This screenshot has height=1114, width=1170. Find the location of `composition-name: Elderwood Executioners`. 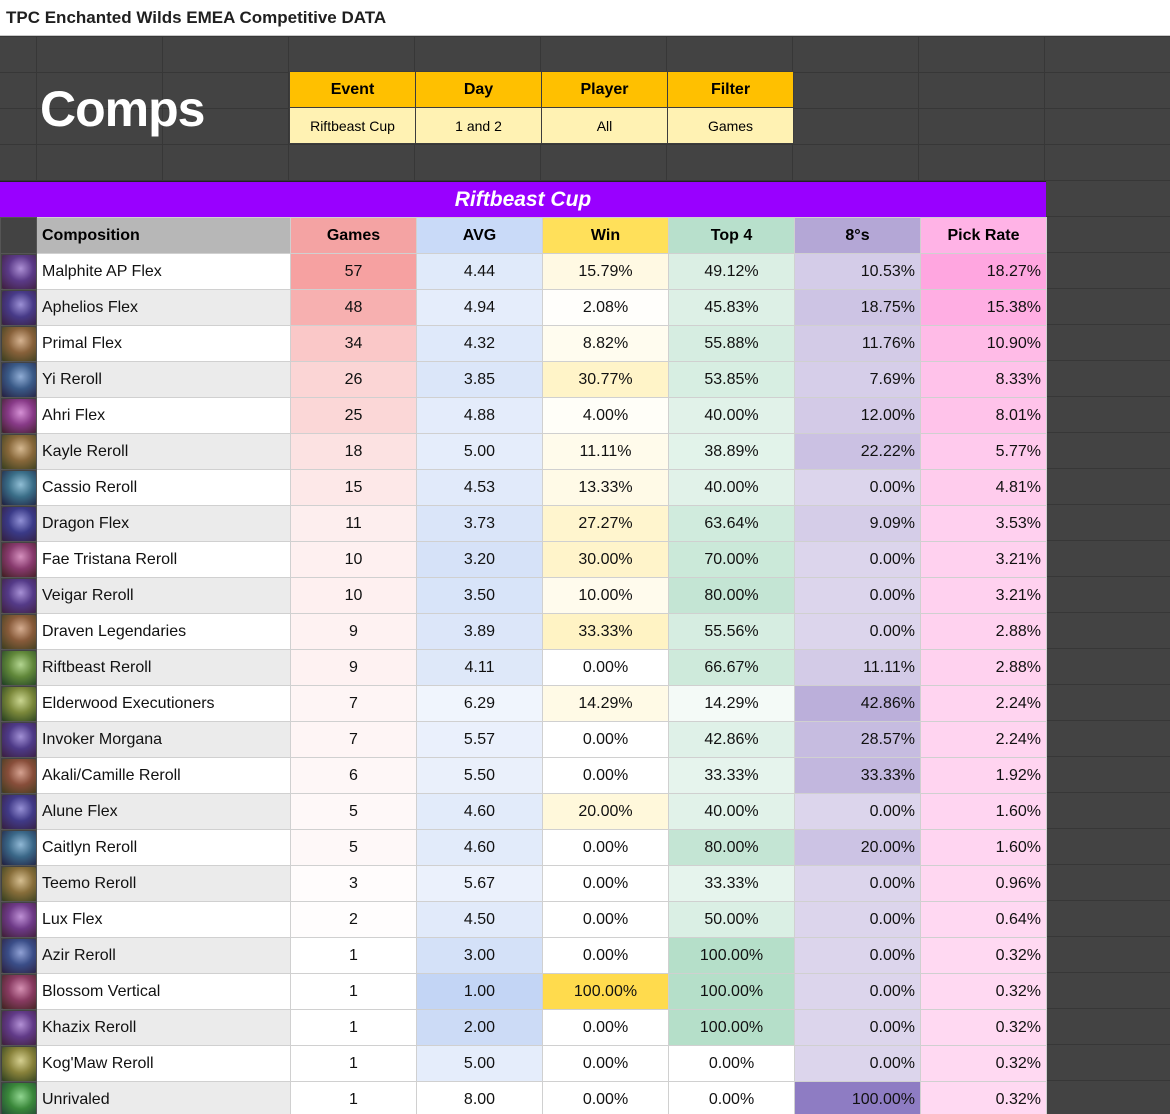

composition-name: Elderwood Executioners is located at coordinates (163, 703).